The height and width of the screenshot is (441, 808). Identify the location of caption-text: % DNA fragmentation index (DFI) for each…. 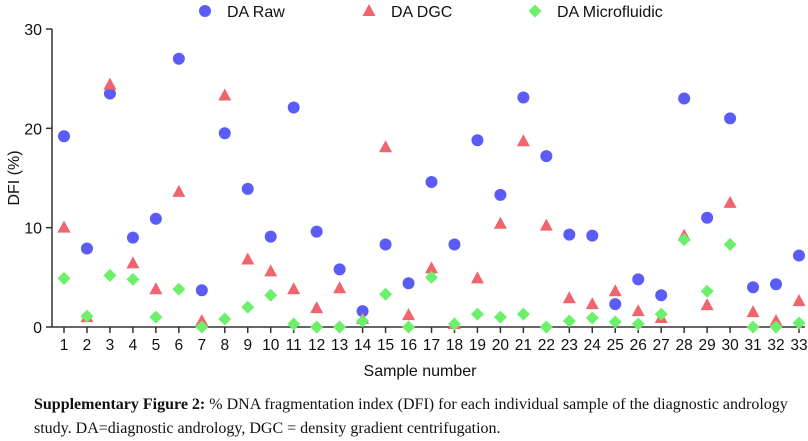
(411, 416).